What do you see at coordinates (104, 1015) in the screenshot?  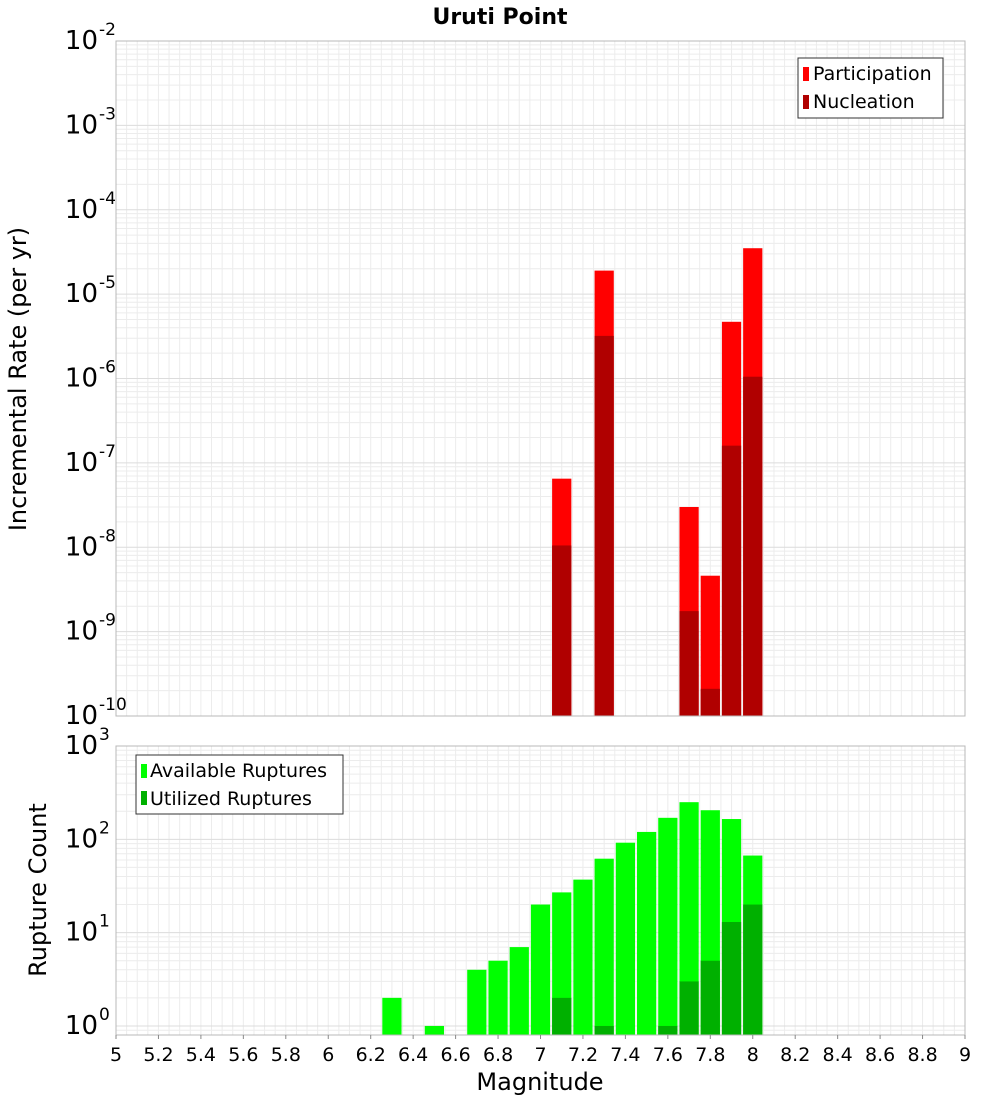 I see `count-y-tick-exponent: 0` at bounding box center [104, 1015].